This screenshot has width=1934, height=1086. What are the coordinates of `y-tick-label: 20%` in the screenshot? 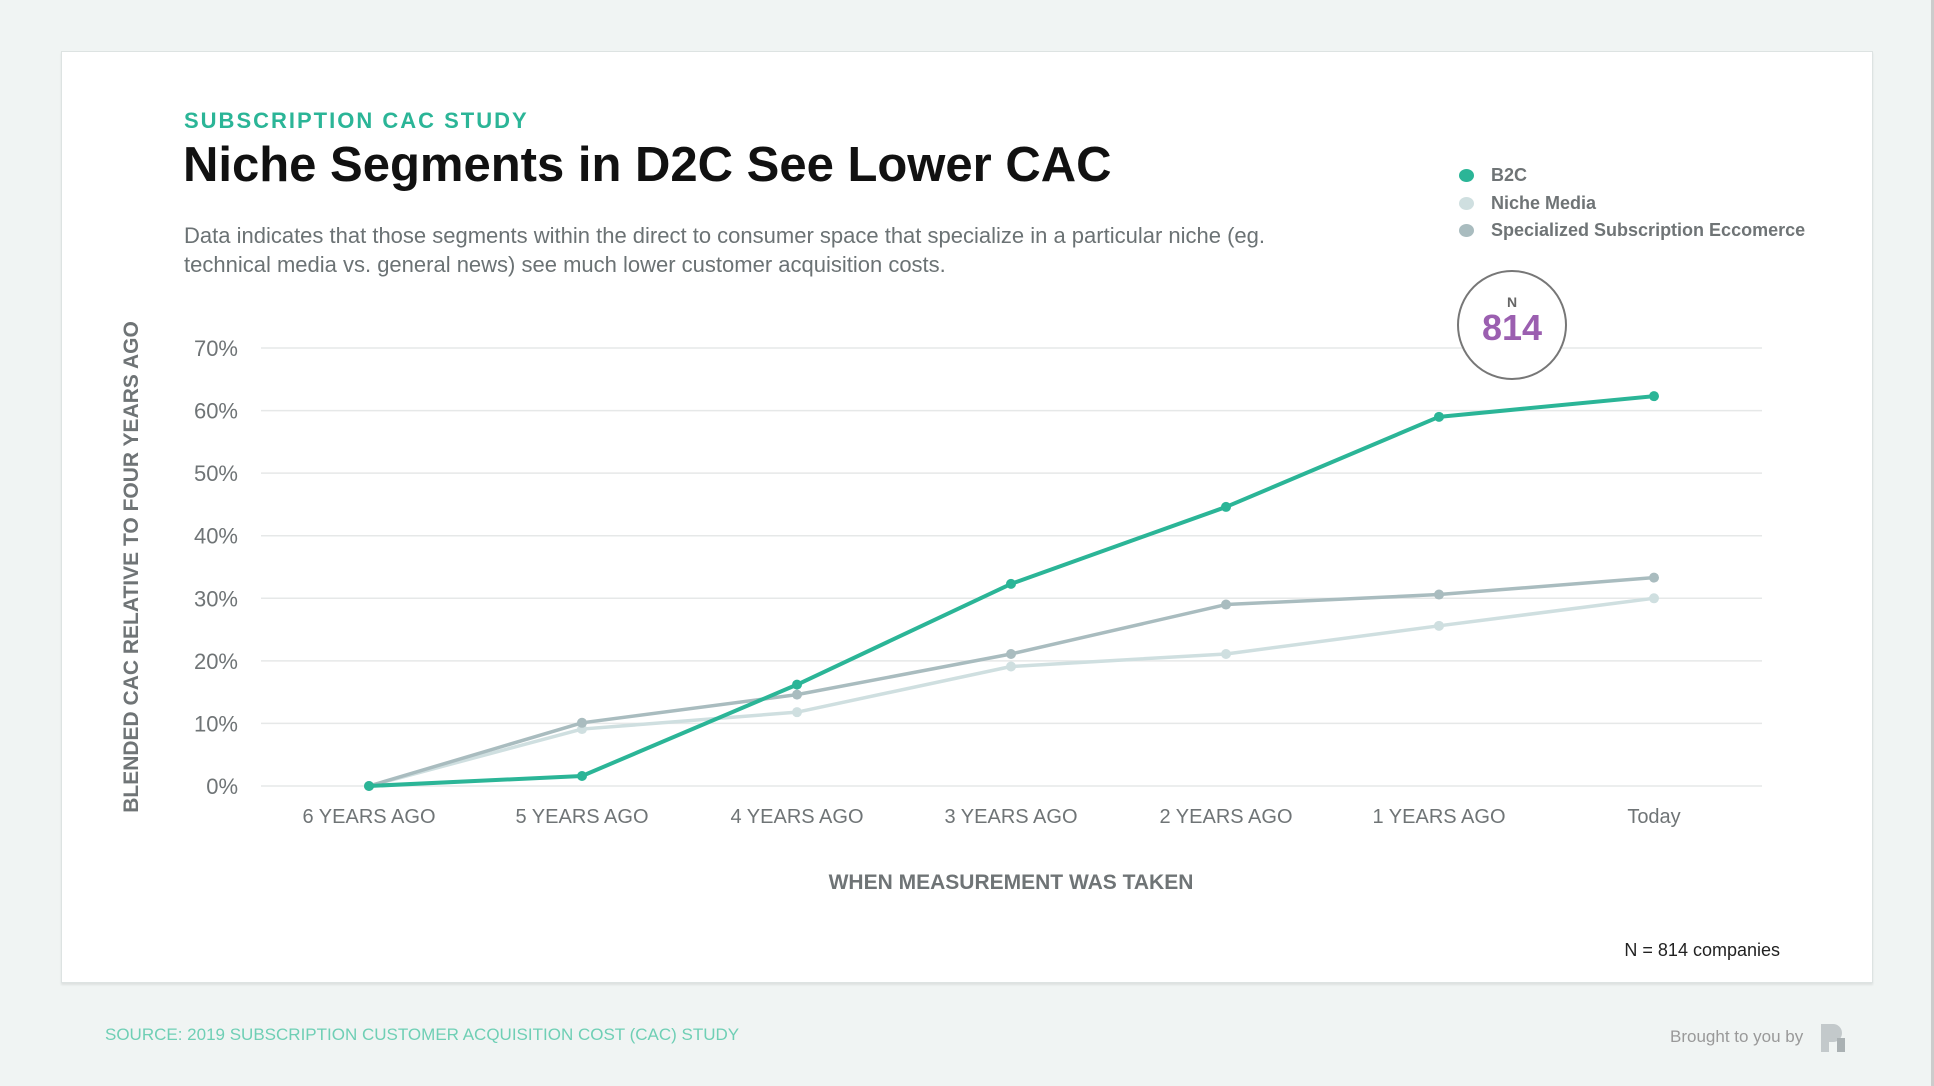 It's located at (216, 661).